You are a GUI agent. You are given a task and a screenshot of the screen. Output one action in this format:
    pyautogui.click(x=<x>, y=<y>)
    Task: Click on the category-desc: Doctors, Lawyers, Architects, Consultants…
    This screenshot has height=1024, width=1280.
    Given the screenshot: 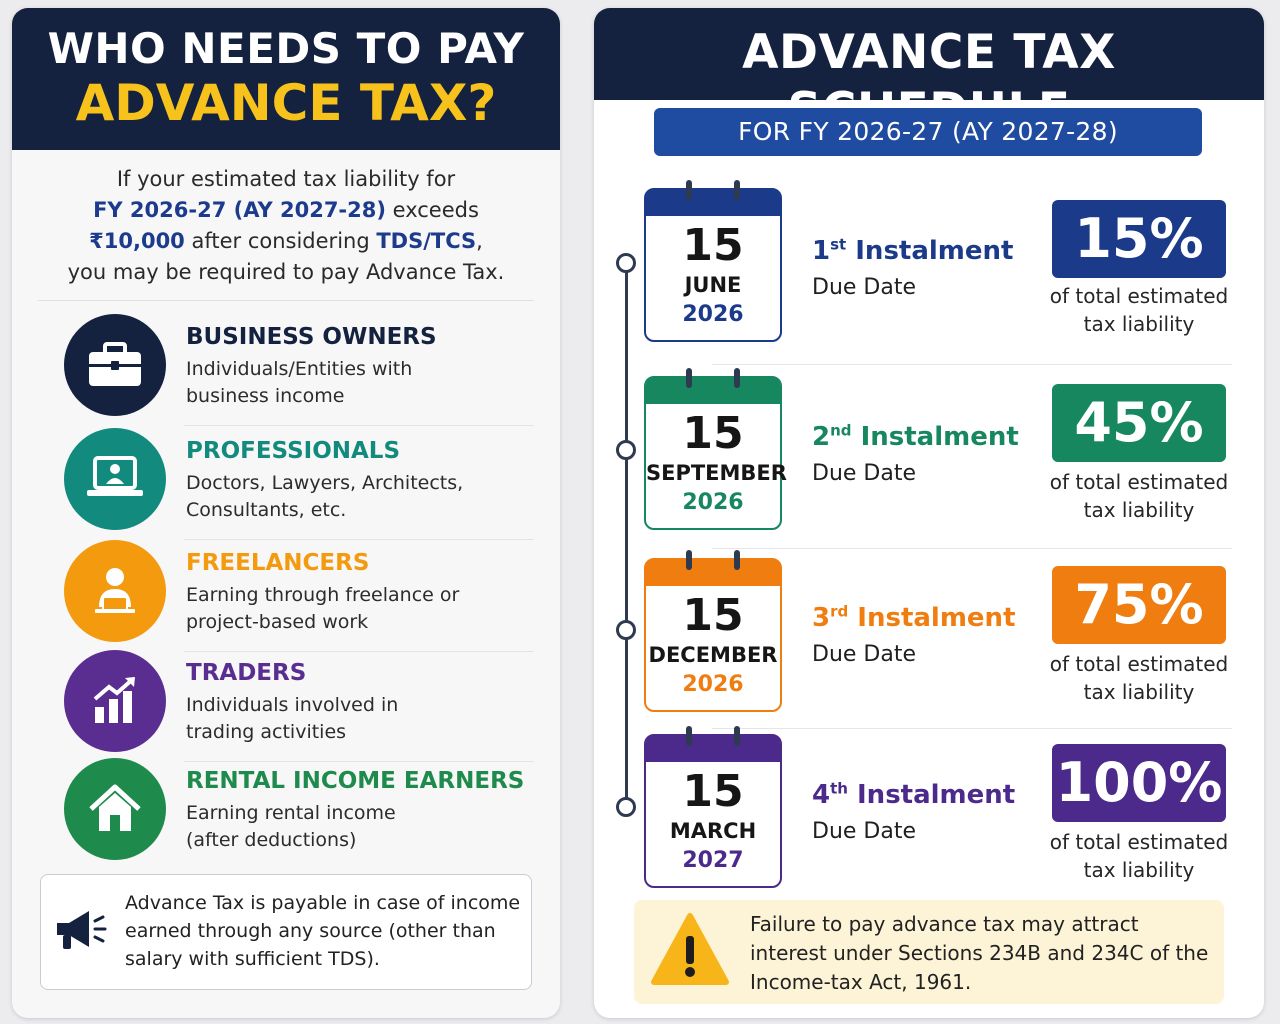 What is the action you would take?
    pyautogui.click(x=366, y=497)
    